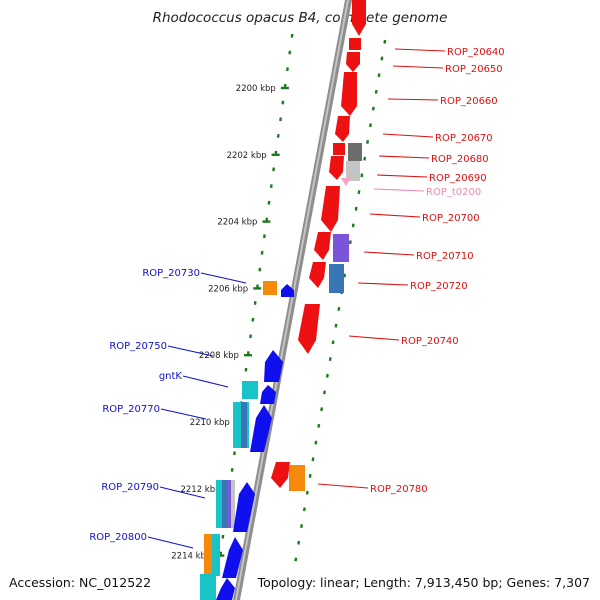 The image size is (600, 600). Describe the element at coordinates (171, 273) in the screenshot. I see `gene-label-rop_20730: ROP_20730` at that location.